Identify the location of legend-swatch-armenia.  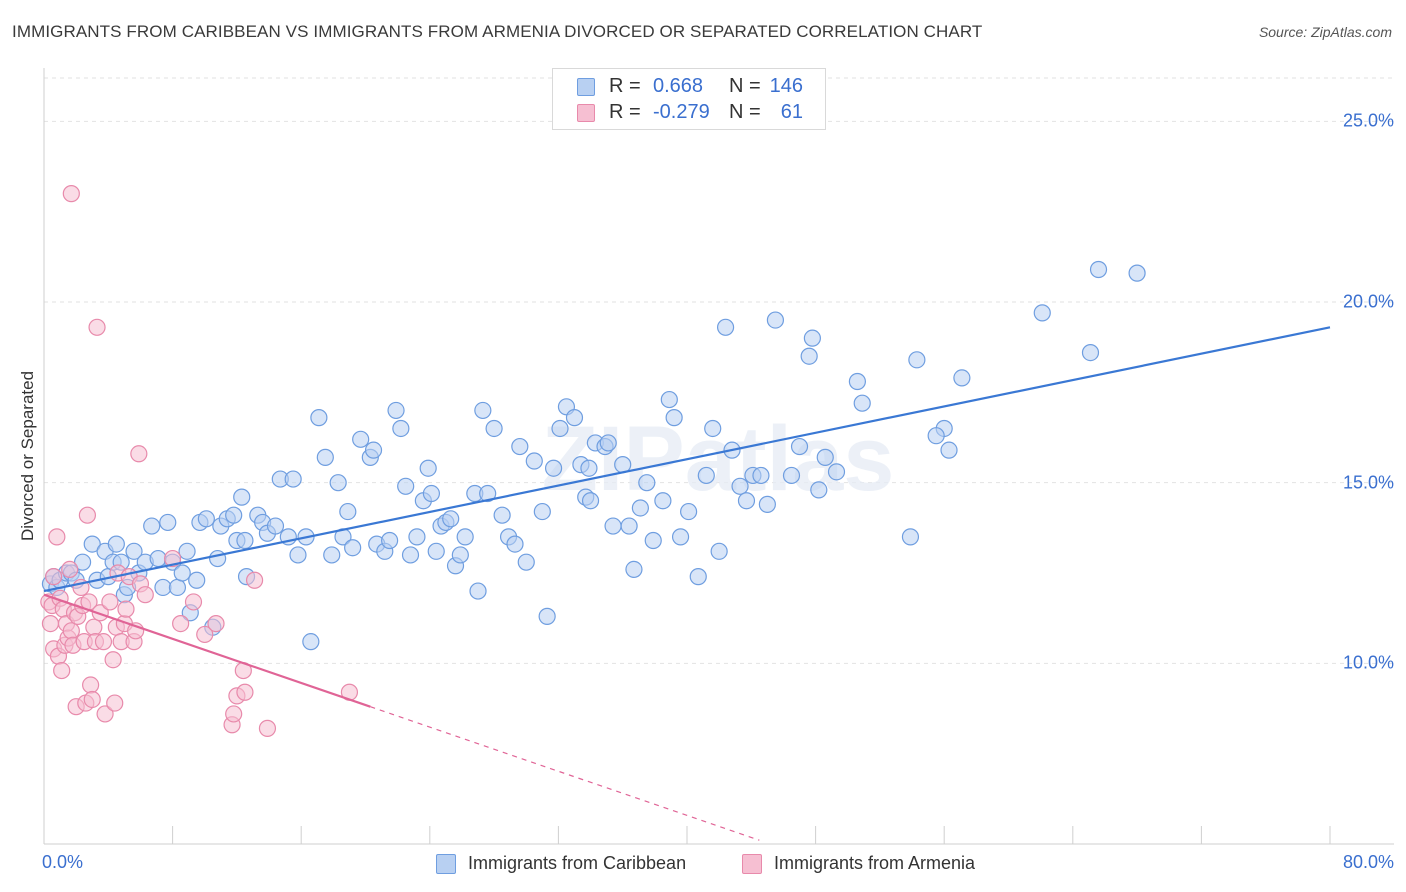
(752, 864).